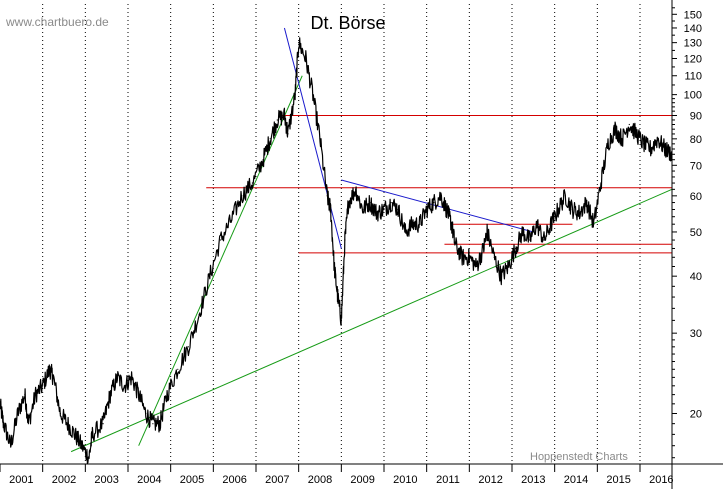 This screenshot has height=494, width=723. What do you see at coordinates (693, 77) in the screenshot?
I see `y-tick-label-110: 110` at bounding box center [693, 77].